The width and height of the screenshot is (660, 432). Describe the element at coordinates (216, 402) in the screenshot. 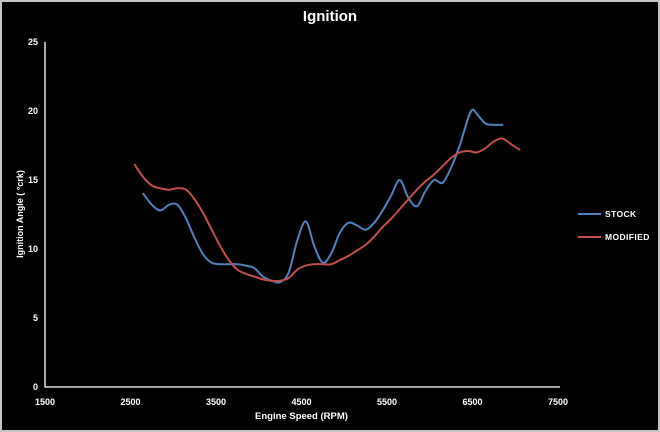

I see `x-tick-label: 3500` at that location.